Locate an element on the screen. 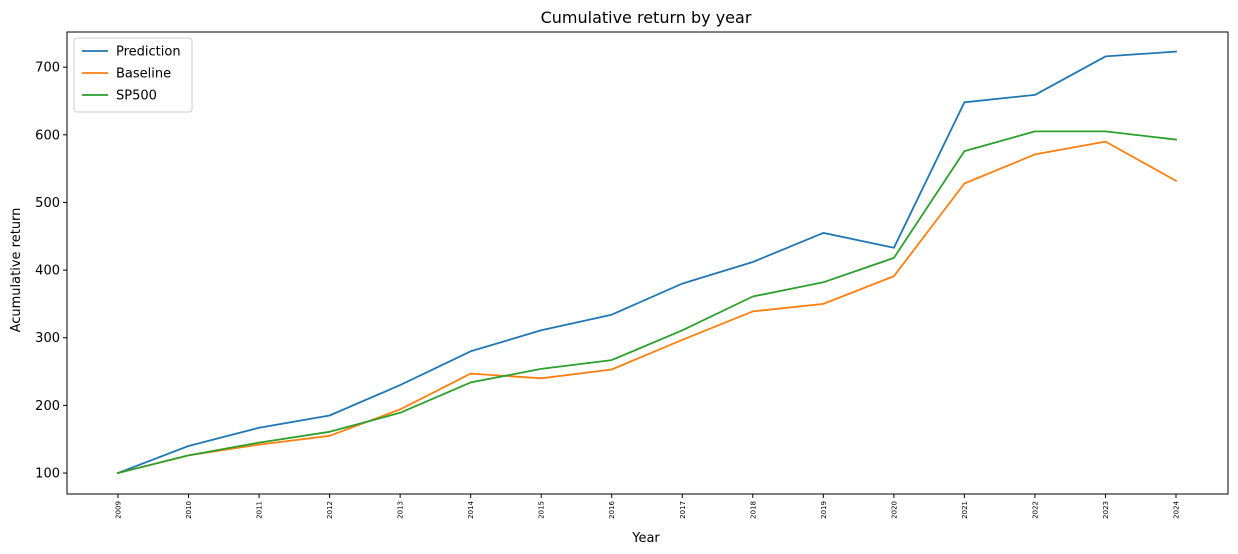  y-tick-label: 300 is located at coordinates (47, 338).